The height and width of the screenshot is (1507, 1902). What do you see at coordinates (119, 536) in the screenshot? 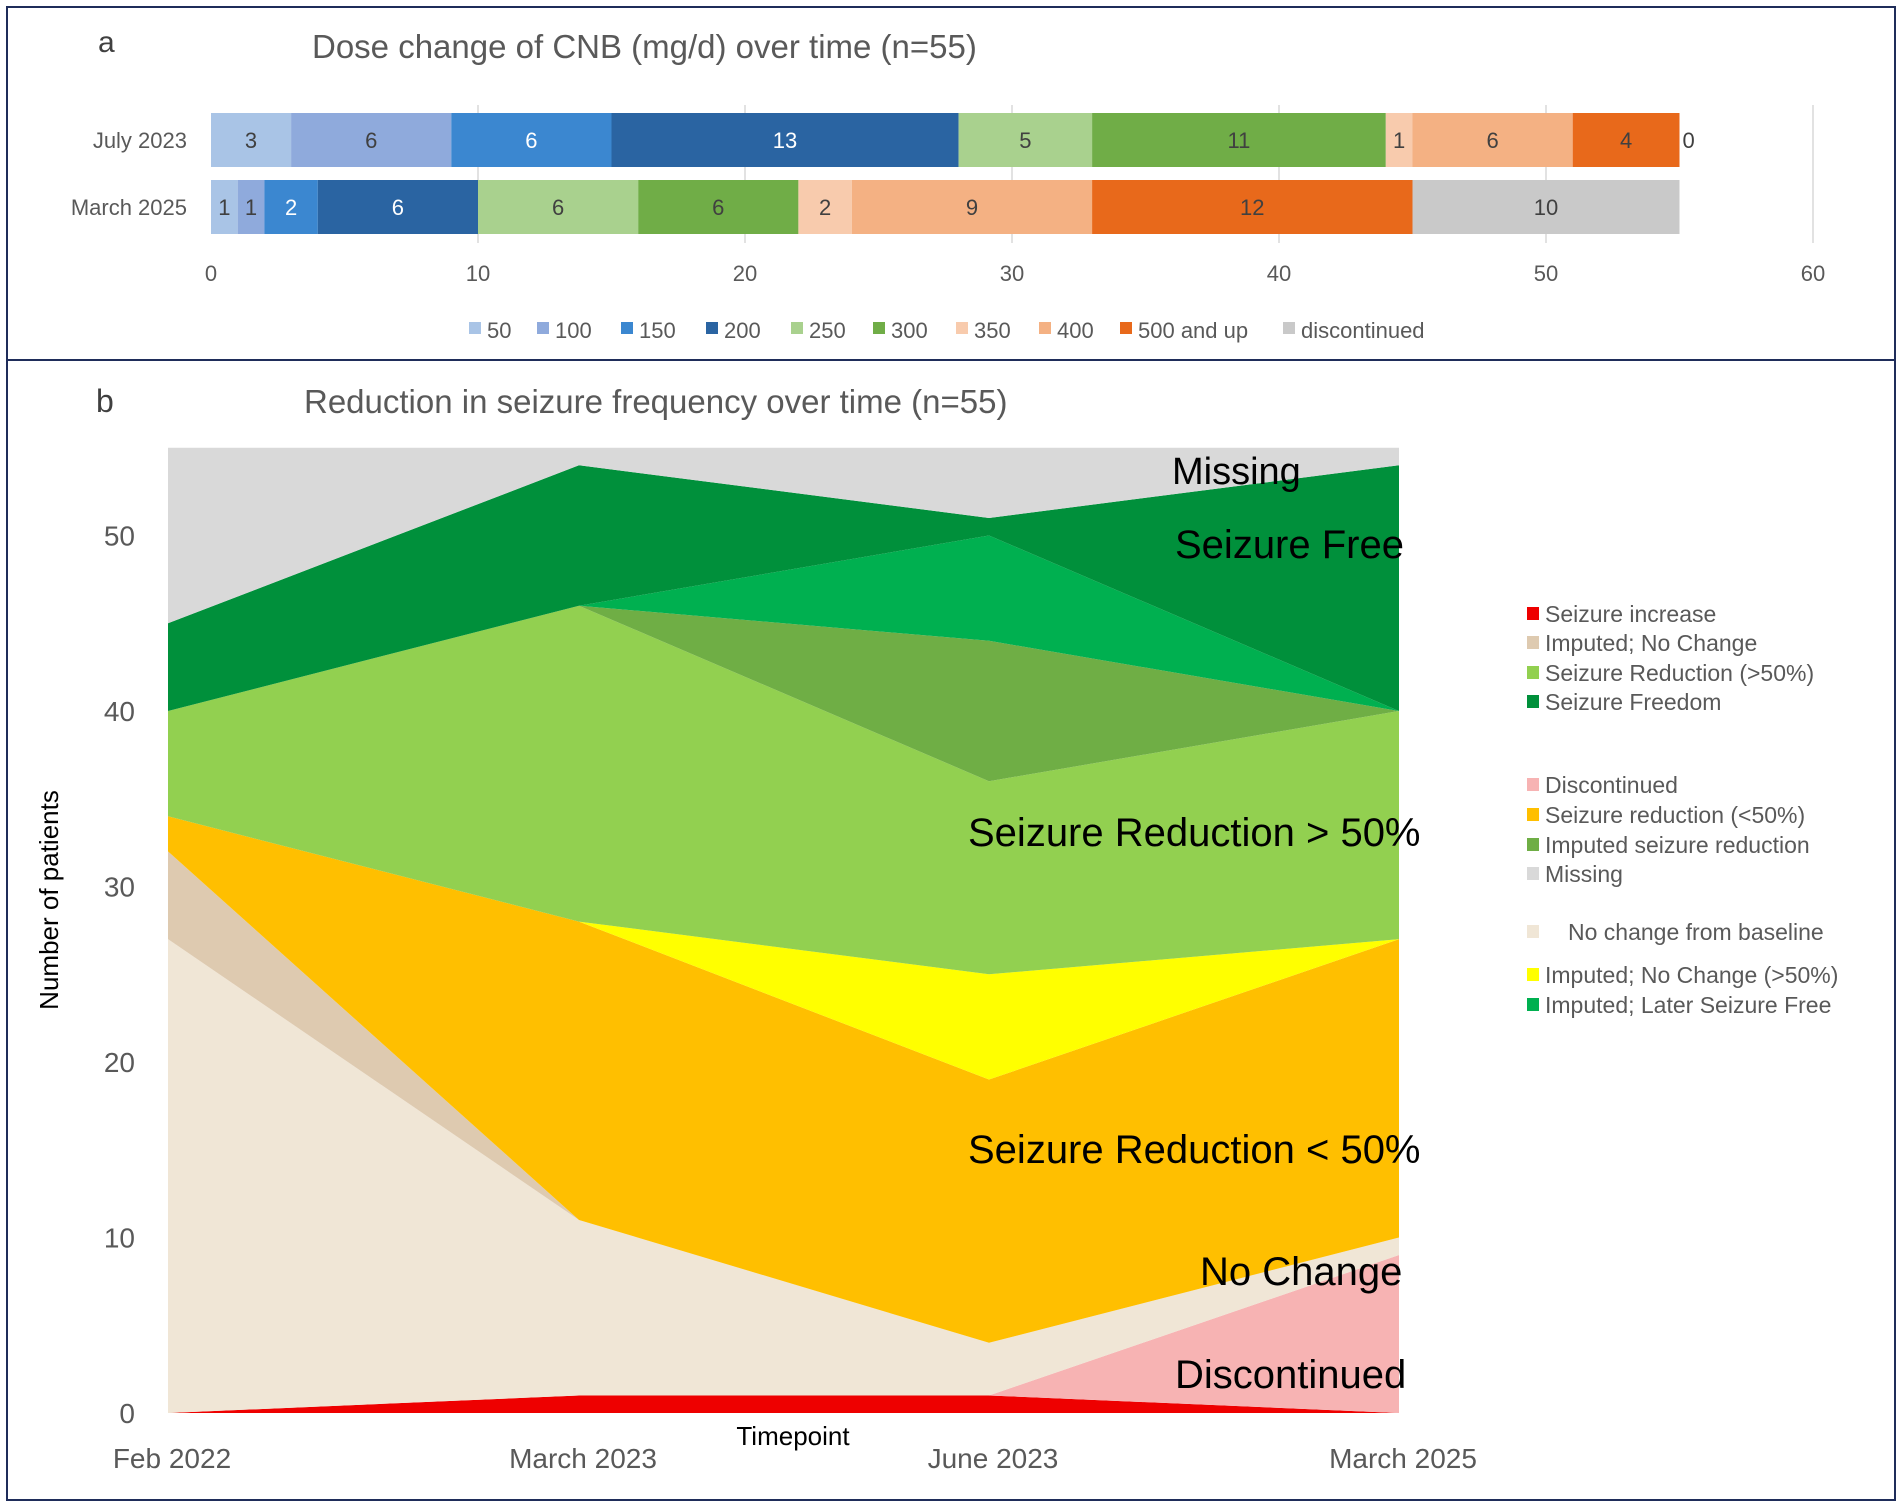
I see `y-tick-label-50: 50` at bounding box center [119, 536].